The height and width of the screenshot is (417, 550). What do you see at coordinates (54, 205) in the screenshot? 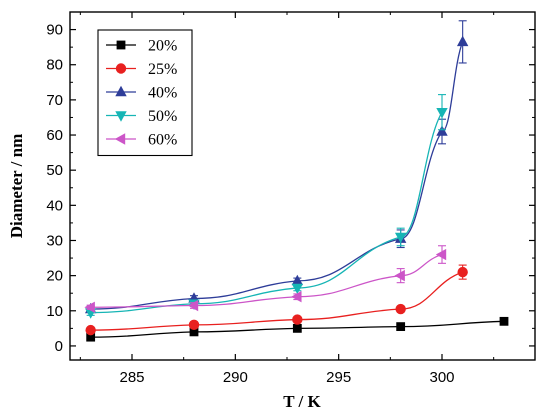
I see `y-tick-label: 40` at bounding box center [54, 205].